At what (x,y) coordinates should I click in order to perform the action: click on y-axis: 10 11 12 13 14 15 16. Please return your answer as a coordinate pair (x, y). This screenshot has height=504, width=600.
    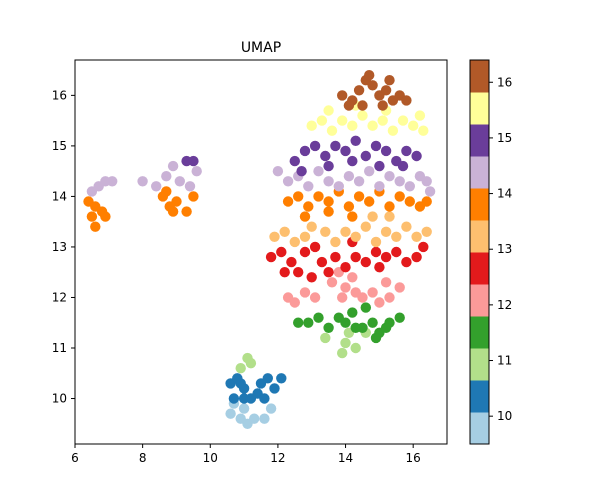
    Looking at the image, I should click on (63, 247).